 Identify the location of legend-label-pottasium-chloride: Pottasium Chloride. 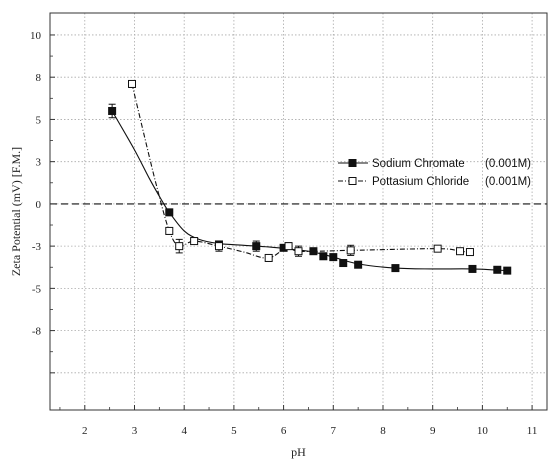
(420, 182).